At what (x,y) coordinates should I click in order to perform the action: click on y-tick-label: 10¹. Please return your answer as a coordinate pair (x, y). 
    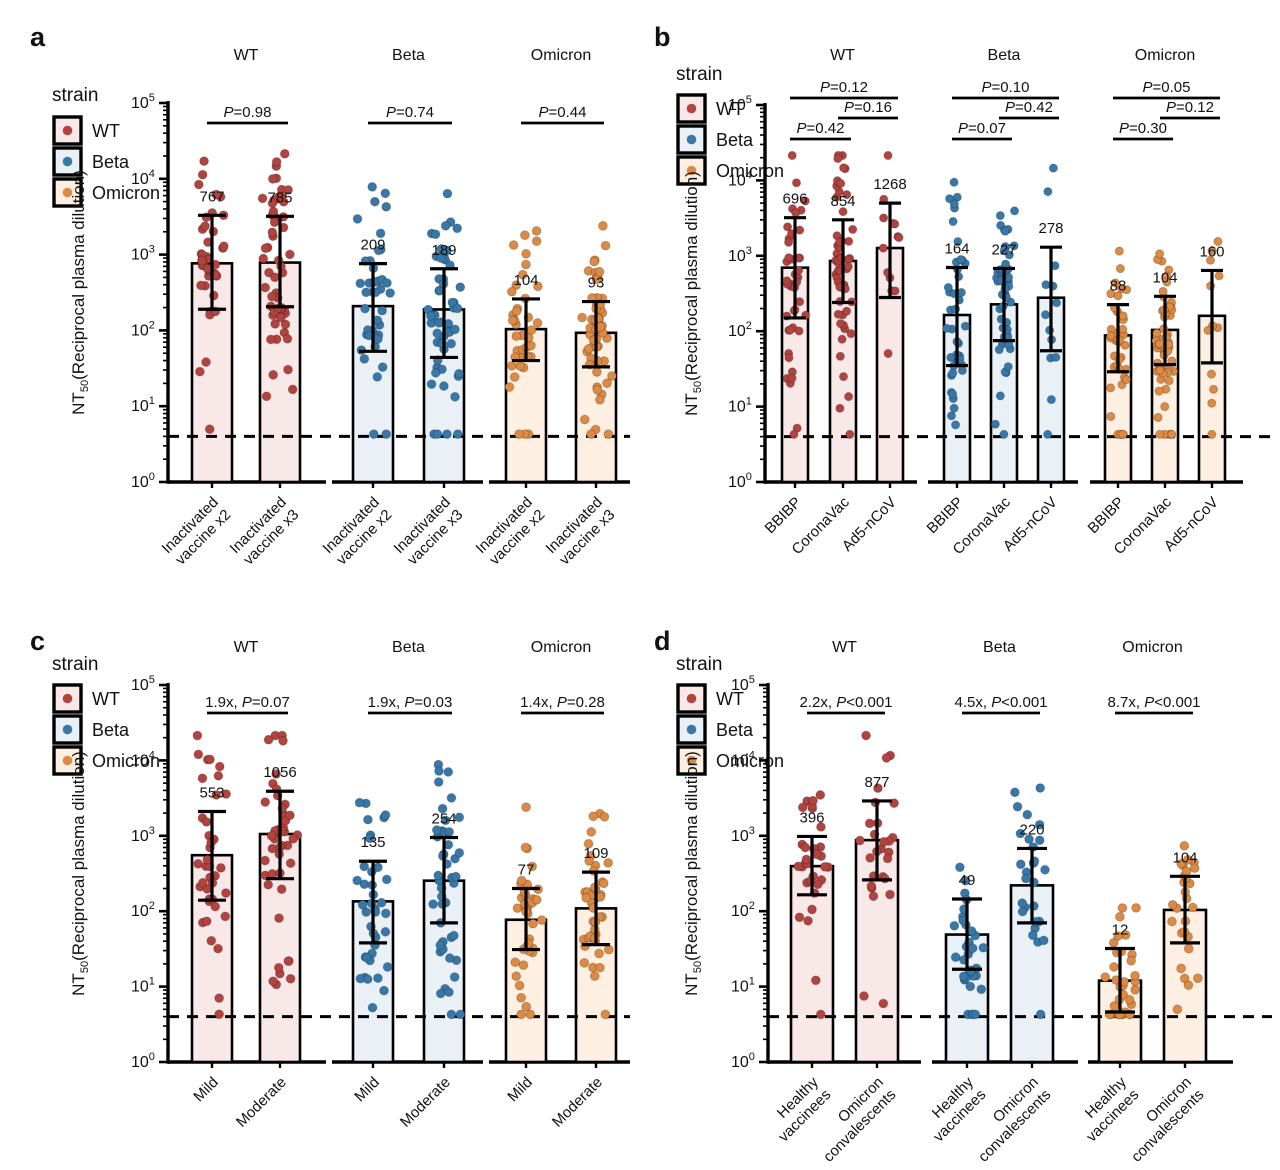
    Looking at the image, I should click on (143, 405).